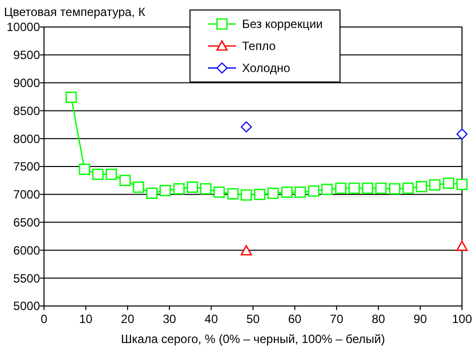  I want to click on x-tick-label: 70, so click(337, 319).